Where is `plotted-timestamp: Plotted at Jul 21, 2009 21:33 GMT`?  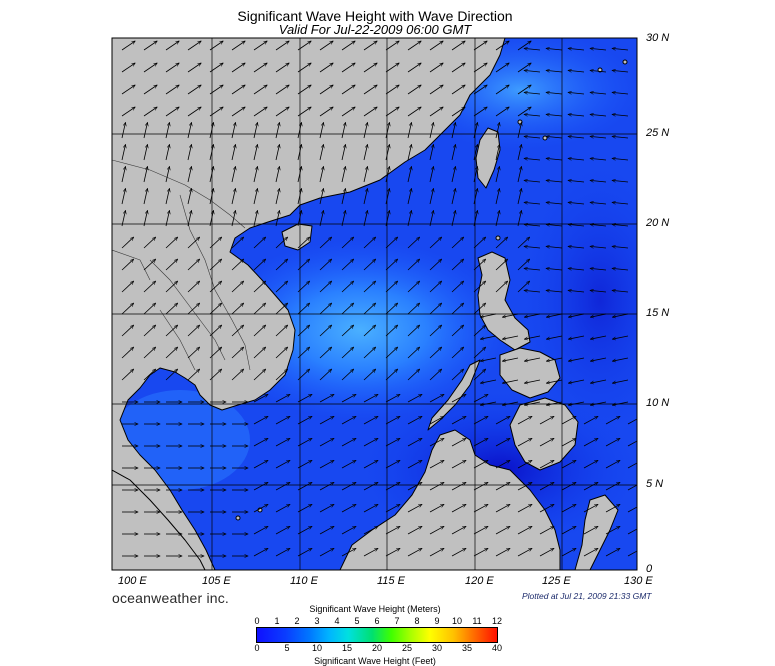 plotted-timestamp: Plotted at Jul 21, 2009 21:33 GMT is located at coordinates (587, 596).